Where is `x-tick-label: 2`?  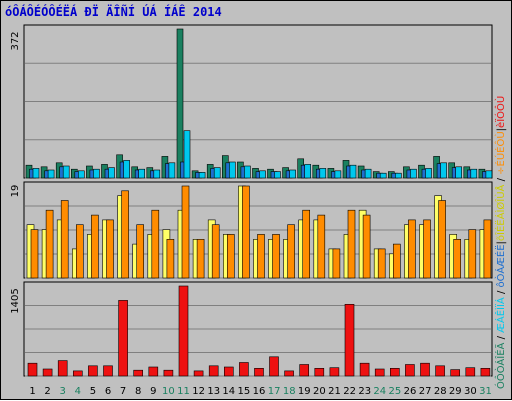
x-tick-label: 2 is located at coordinates (47, 391).